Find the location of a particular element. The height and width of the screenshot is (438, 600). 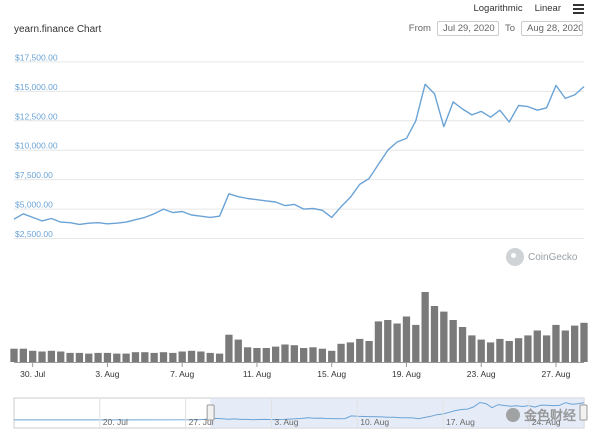

watermark-logo-icon is located at coordinates (513, 414).